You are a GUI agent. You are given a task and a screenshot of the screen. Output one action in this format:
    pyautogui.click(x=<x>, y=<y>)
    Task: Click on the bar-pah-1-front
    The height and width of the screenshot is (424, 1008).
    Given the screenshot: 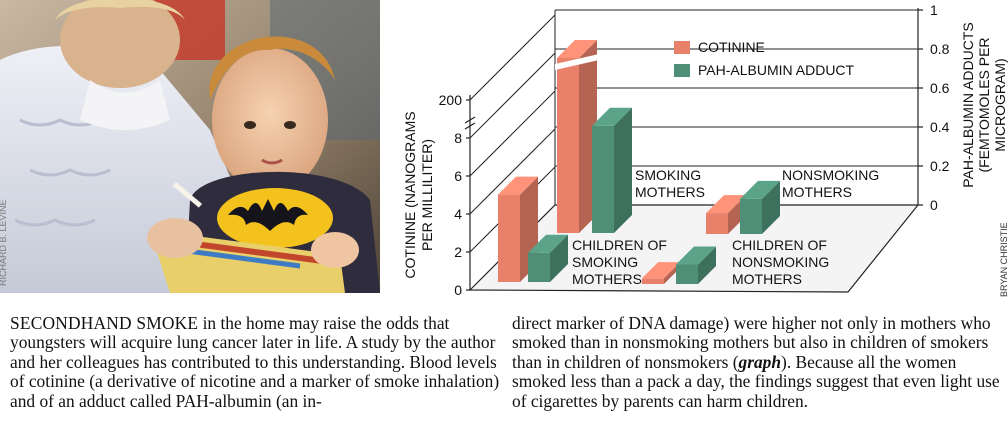 What is the action you would take?
    pyautogui.click(x=603, y=179)
    